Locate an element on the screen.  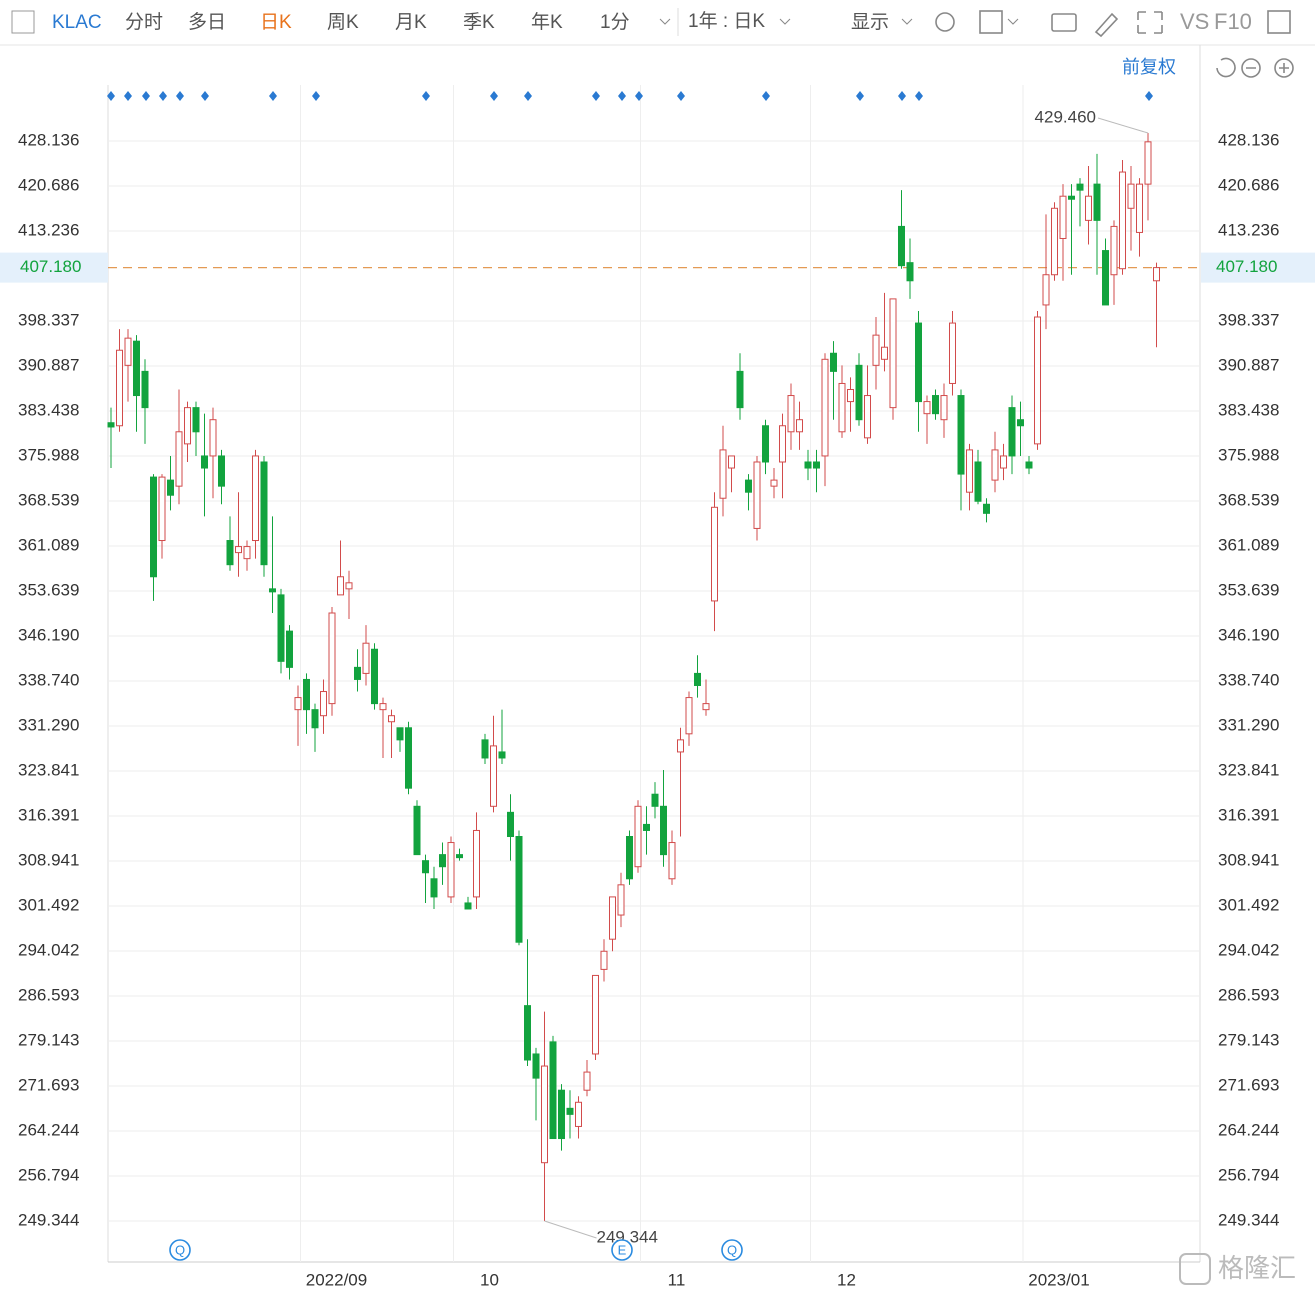
display-menu: 显示 is located at coordinates (870, 22).